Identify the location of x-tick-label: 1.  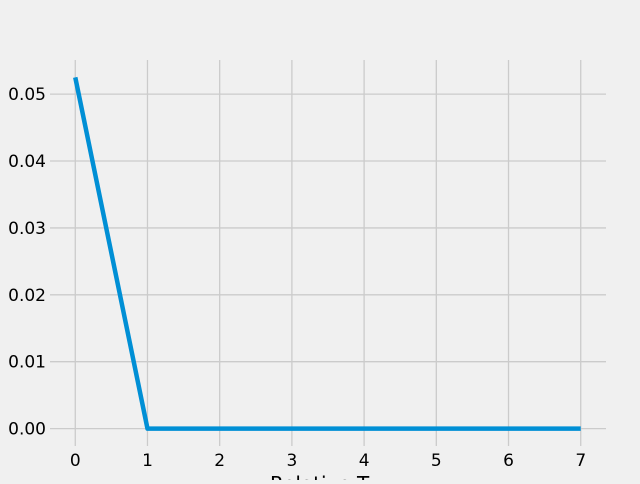
(147, 461).